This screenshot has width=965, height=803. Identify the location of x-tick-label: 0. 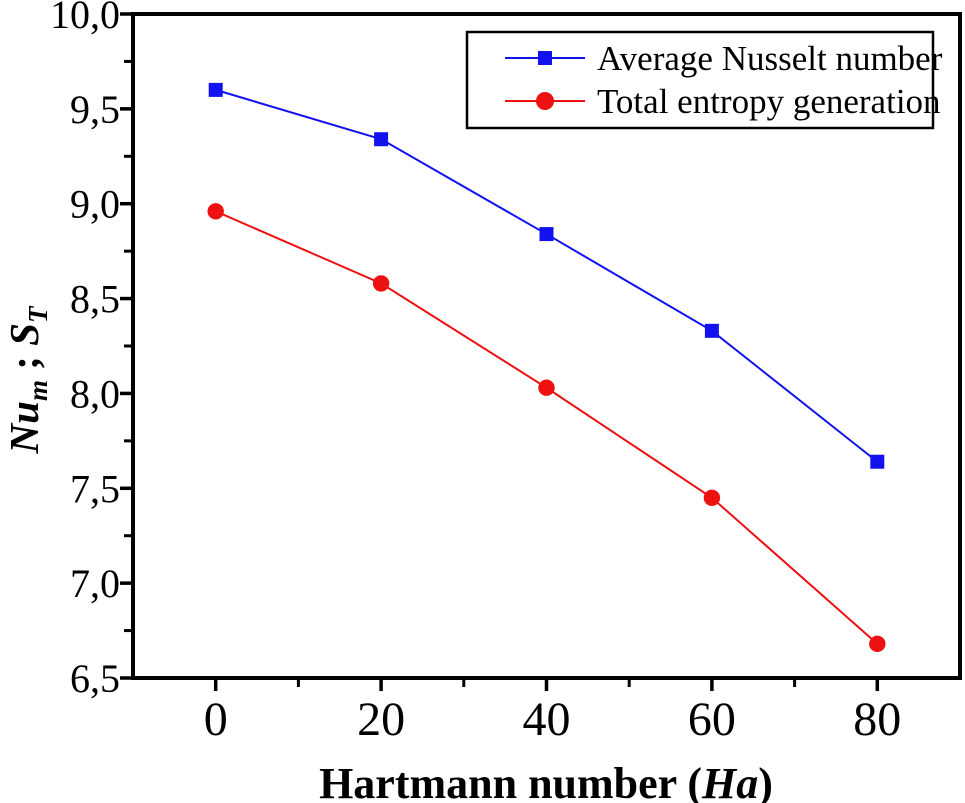
(216, 719).